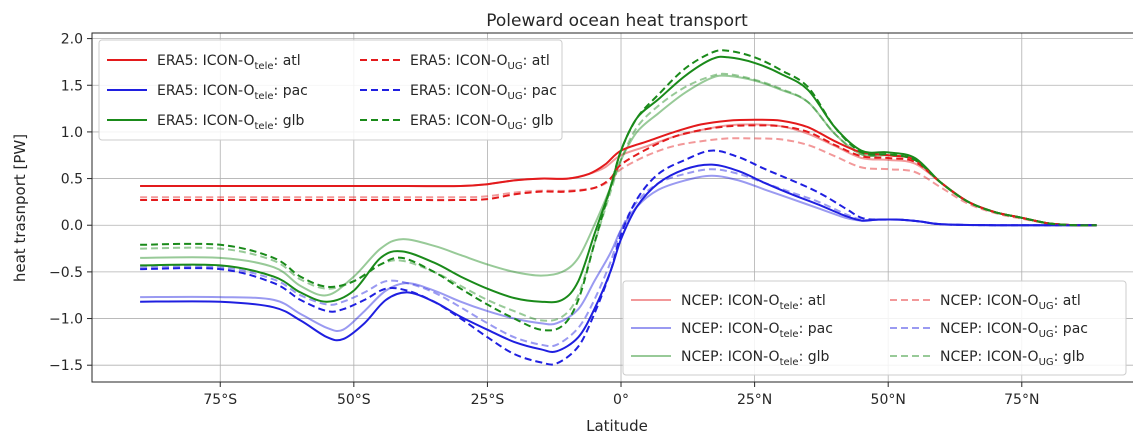 The image size is (1133, 433). Describe the element at coordinates (754, 400) in the screenshot. I see `x-tick-label: 25°N` at that location.